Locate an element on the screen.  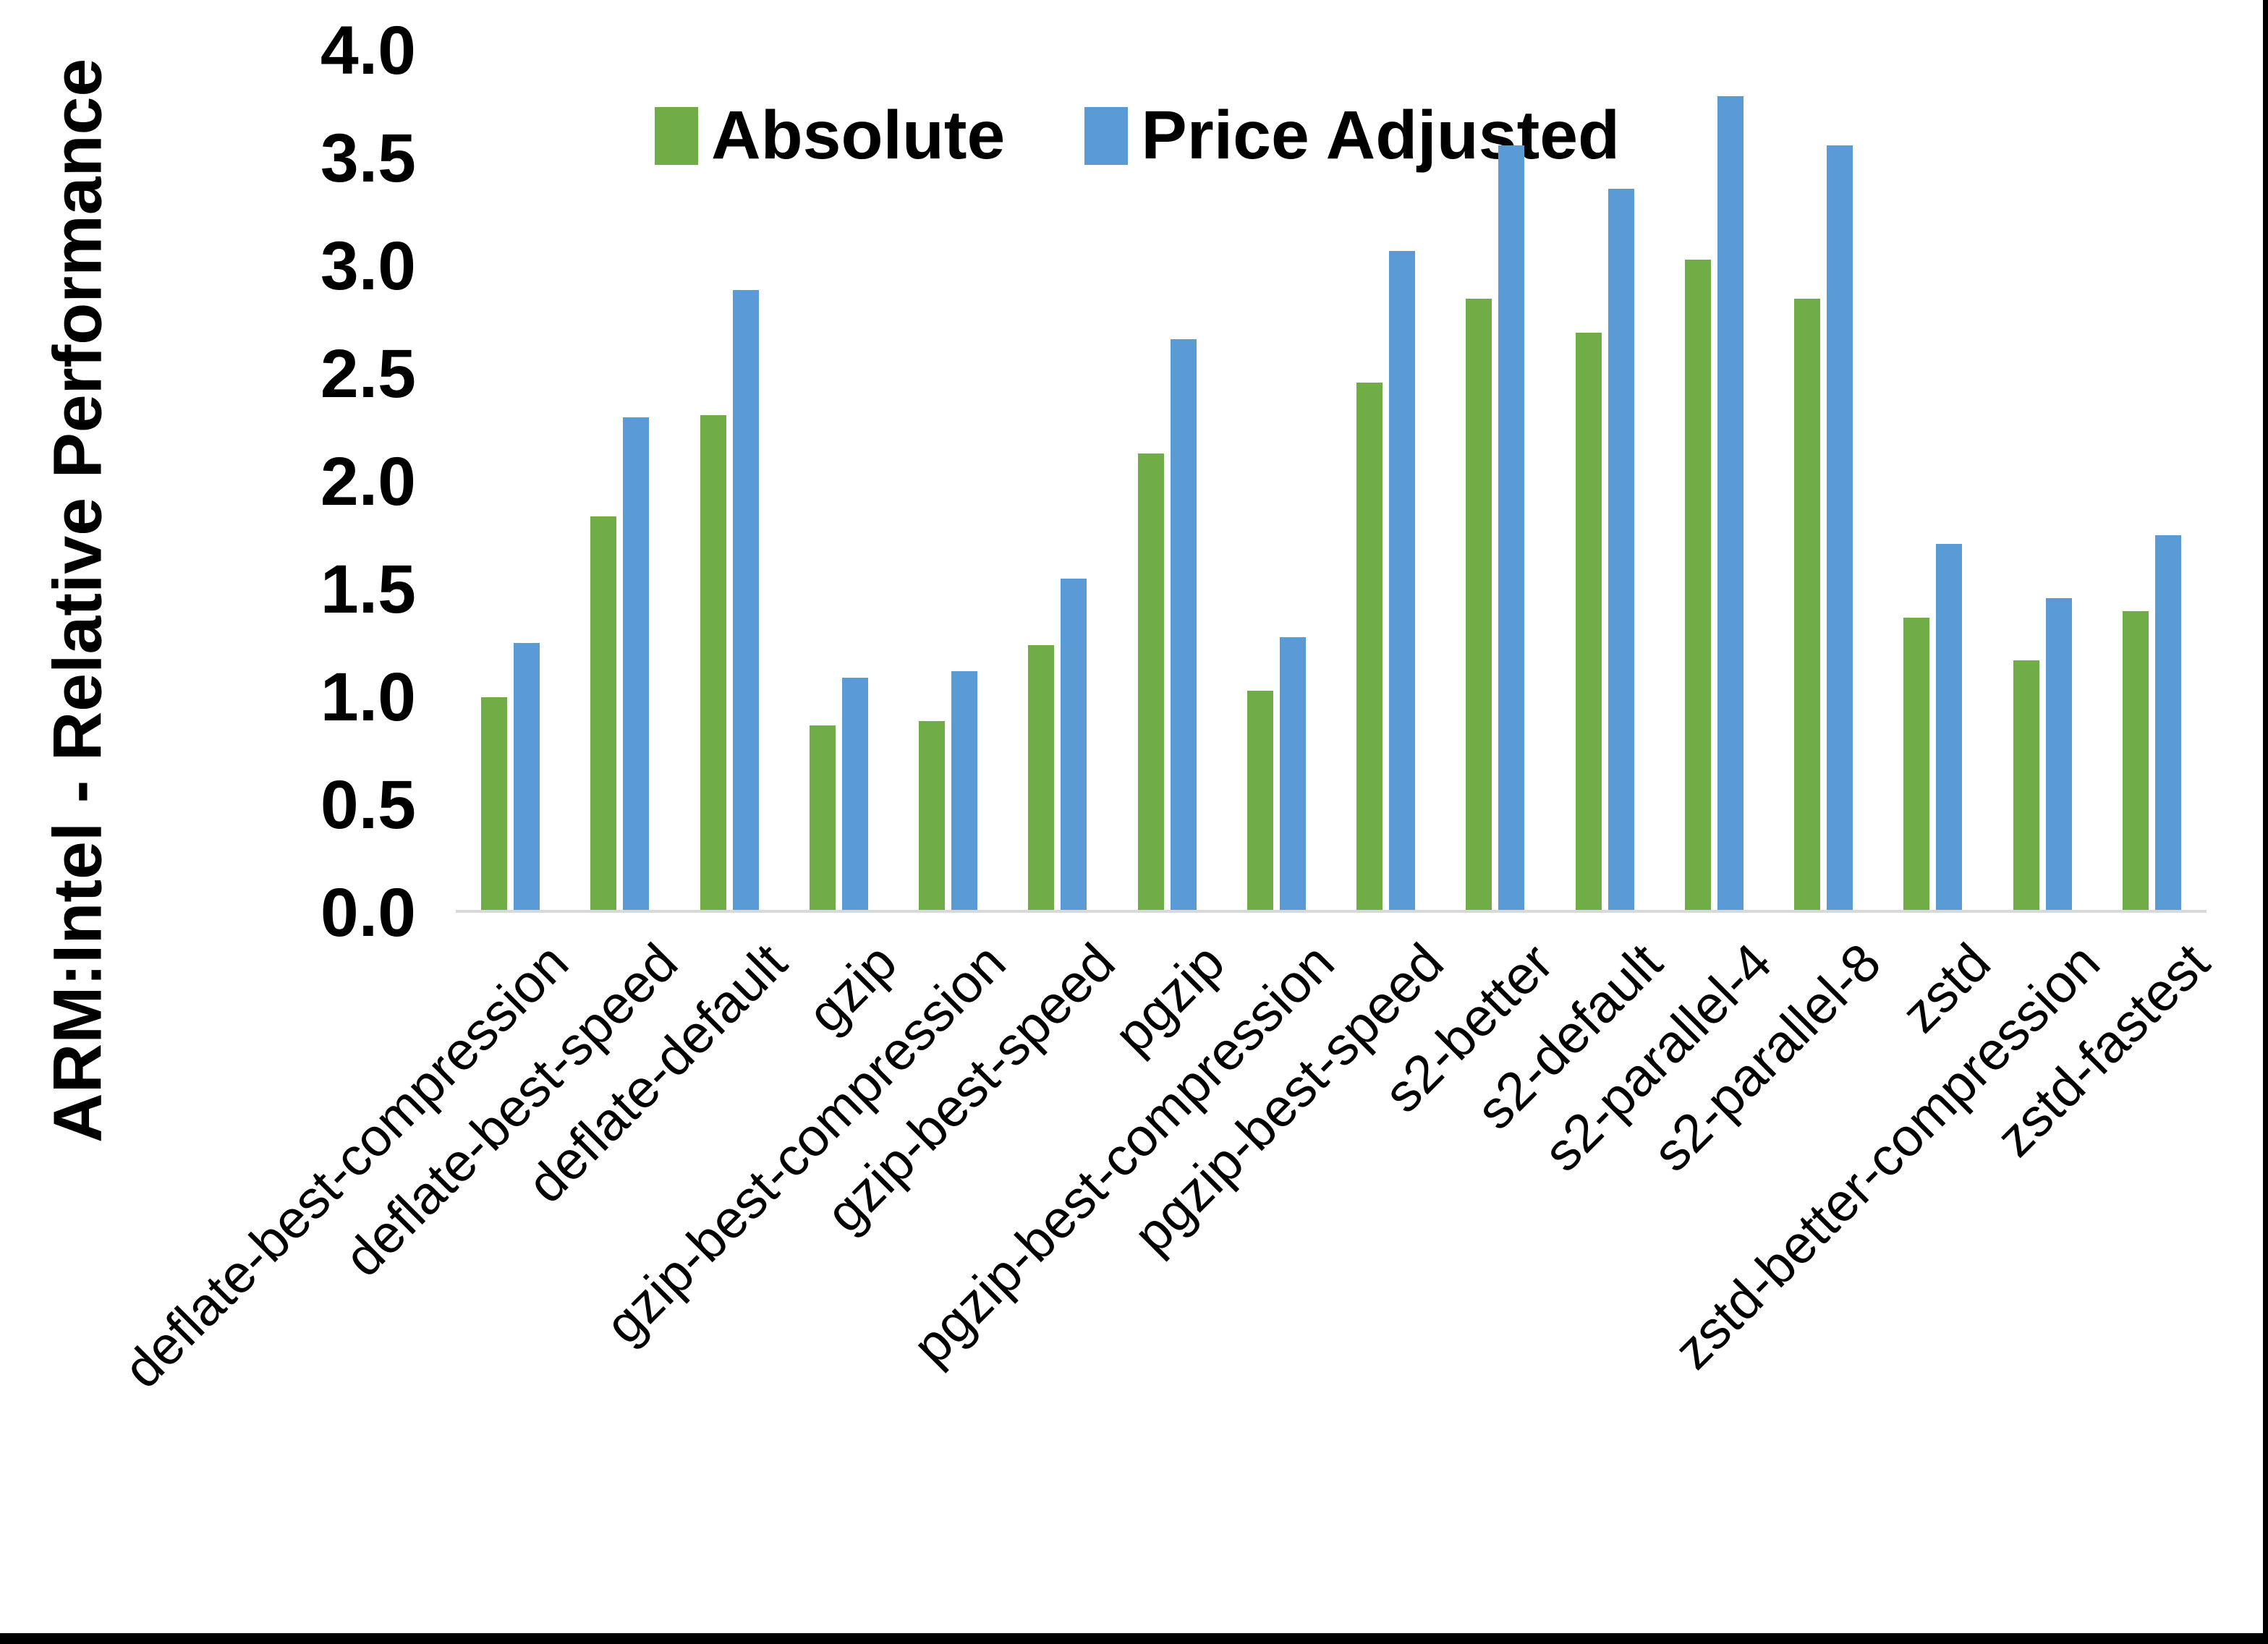
frame-right-border is located at coordinates (2265, 822).